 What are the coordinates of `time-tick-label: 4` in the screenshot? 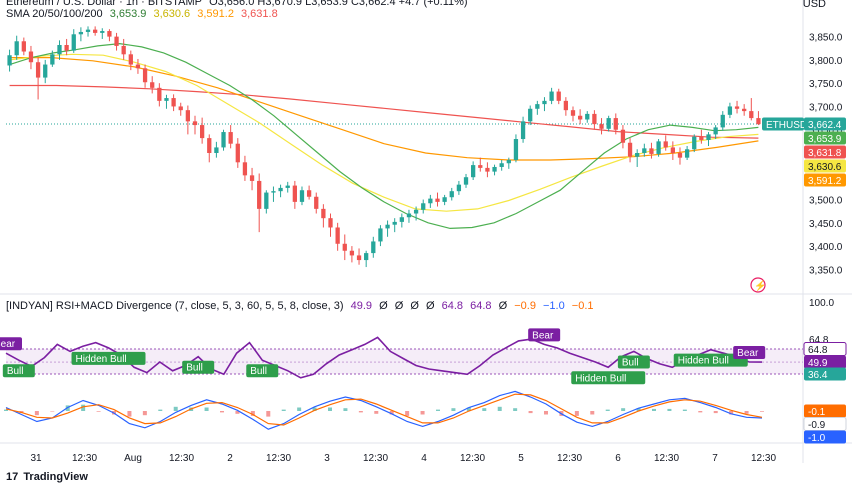 It's located at (424, 458).